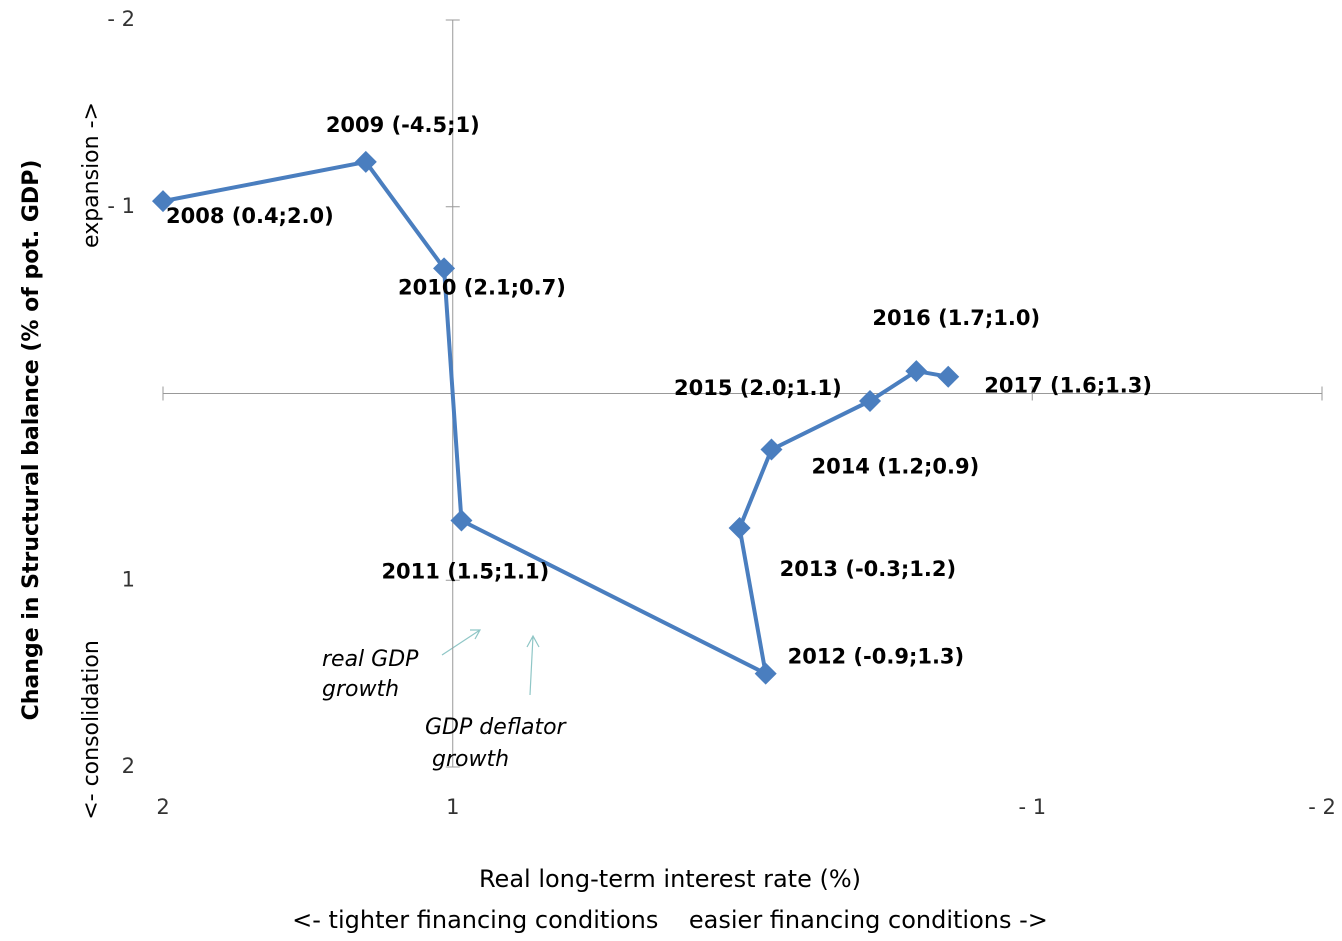 The height and width of the screenshot is (941, 1342). Describe the element at coordinates (250, 216) in the screenshot. I see `point-label: 2008 (0.4;2.0)` at that location.